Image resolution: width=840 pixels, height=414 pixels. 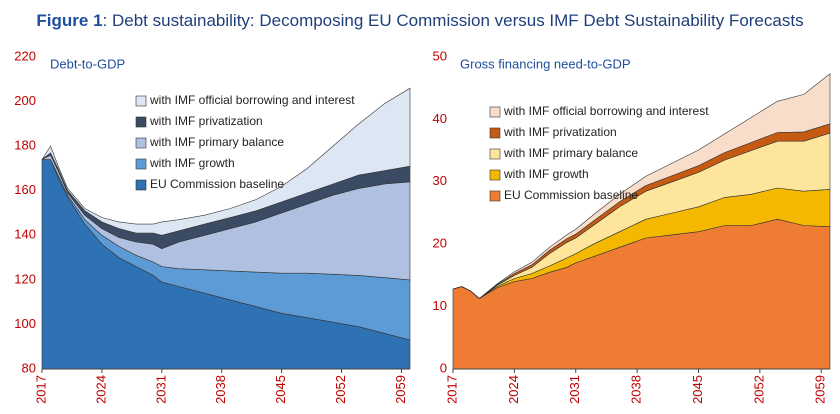 What do you see at coordinates (69, 20) in the screenshot?
I see `figure-label: Figure 1` at bounding box center [69, 20].